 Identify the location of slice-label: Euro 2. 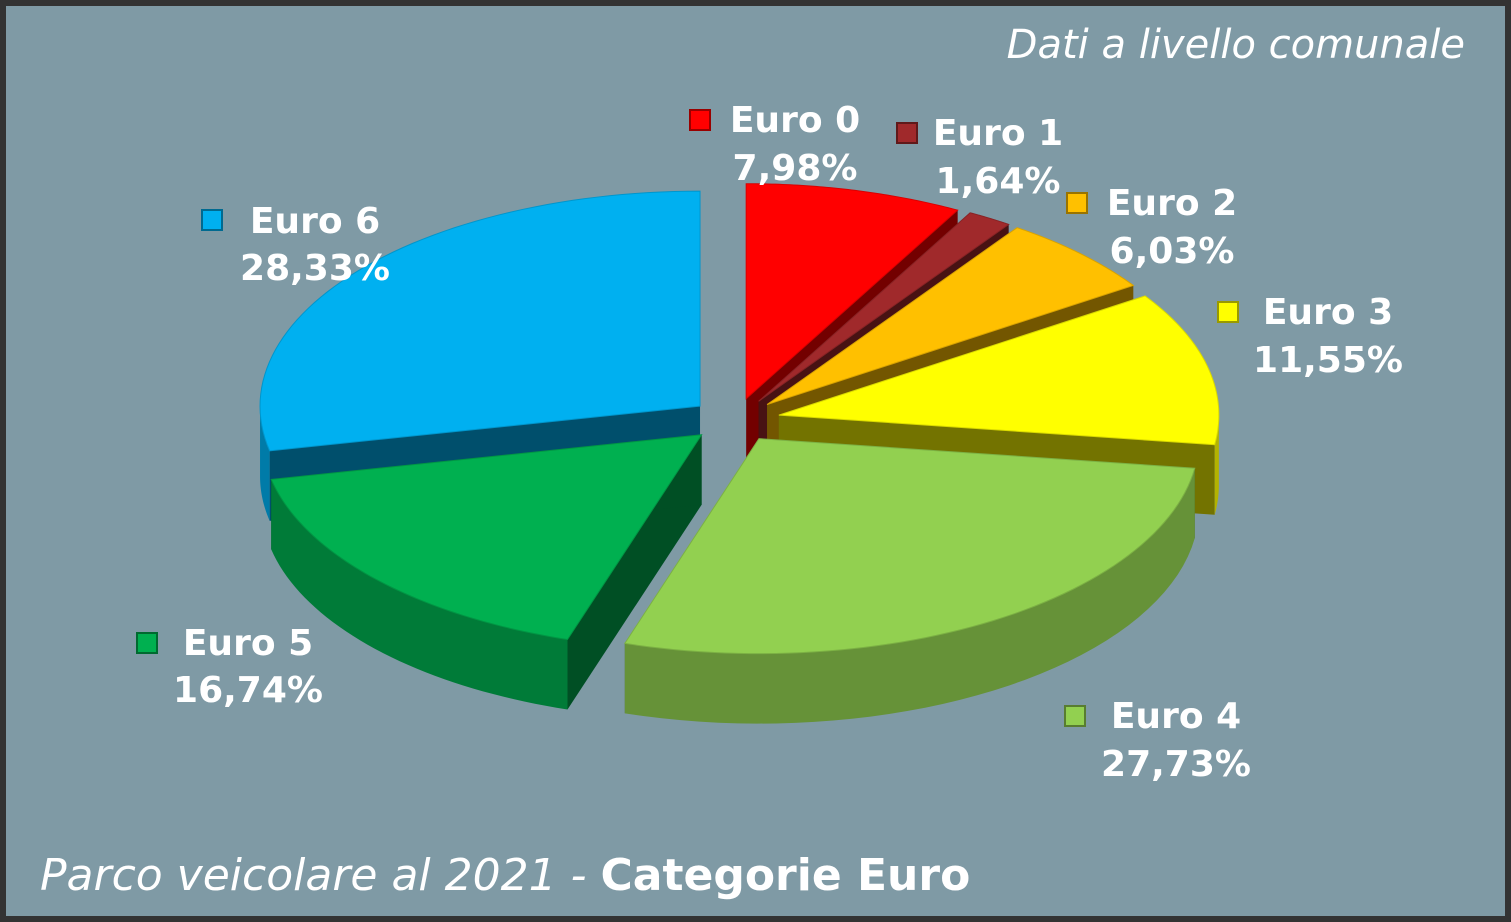
(1172, 203).